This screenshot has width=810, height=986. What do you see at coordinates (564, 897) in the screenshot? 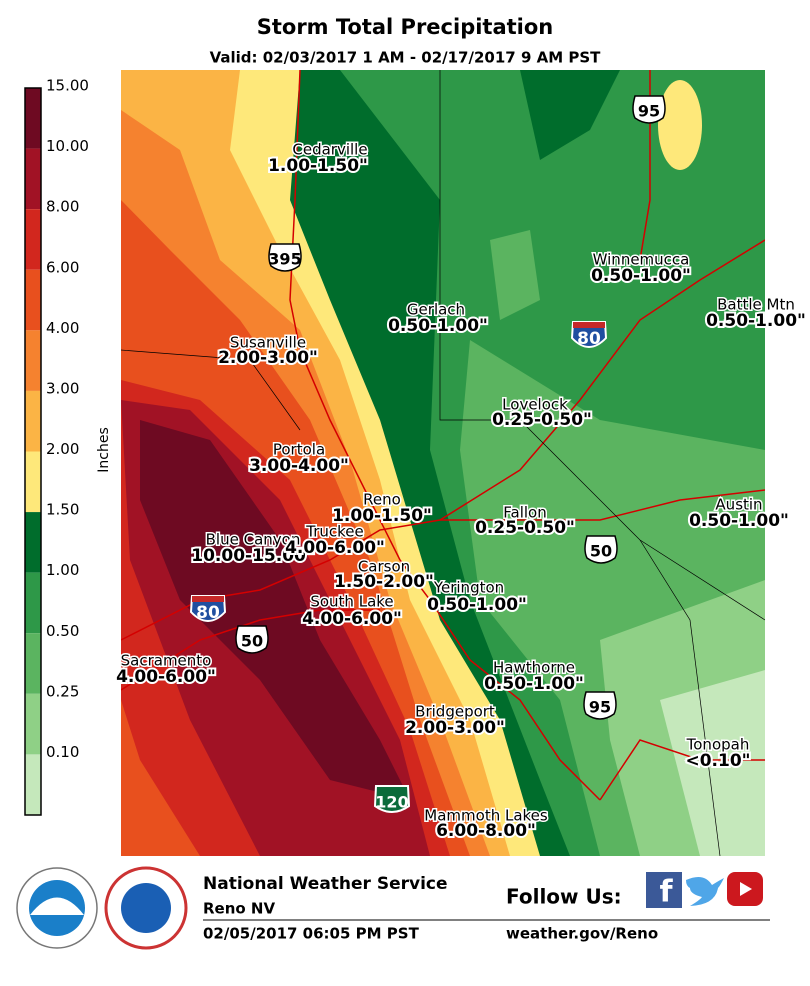
I see `follow: Follow Us:` at bounding box center [564, 897].